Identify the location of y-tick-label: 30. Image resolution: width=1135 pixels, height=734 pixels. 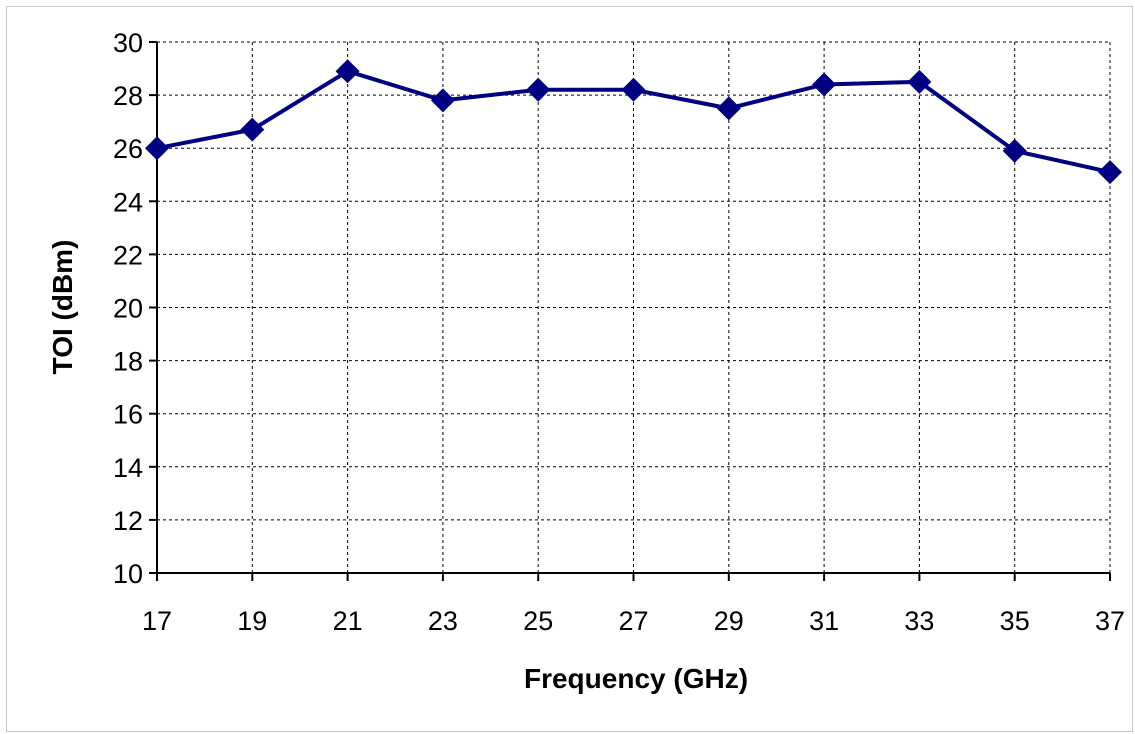
(128, 43).